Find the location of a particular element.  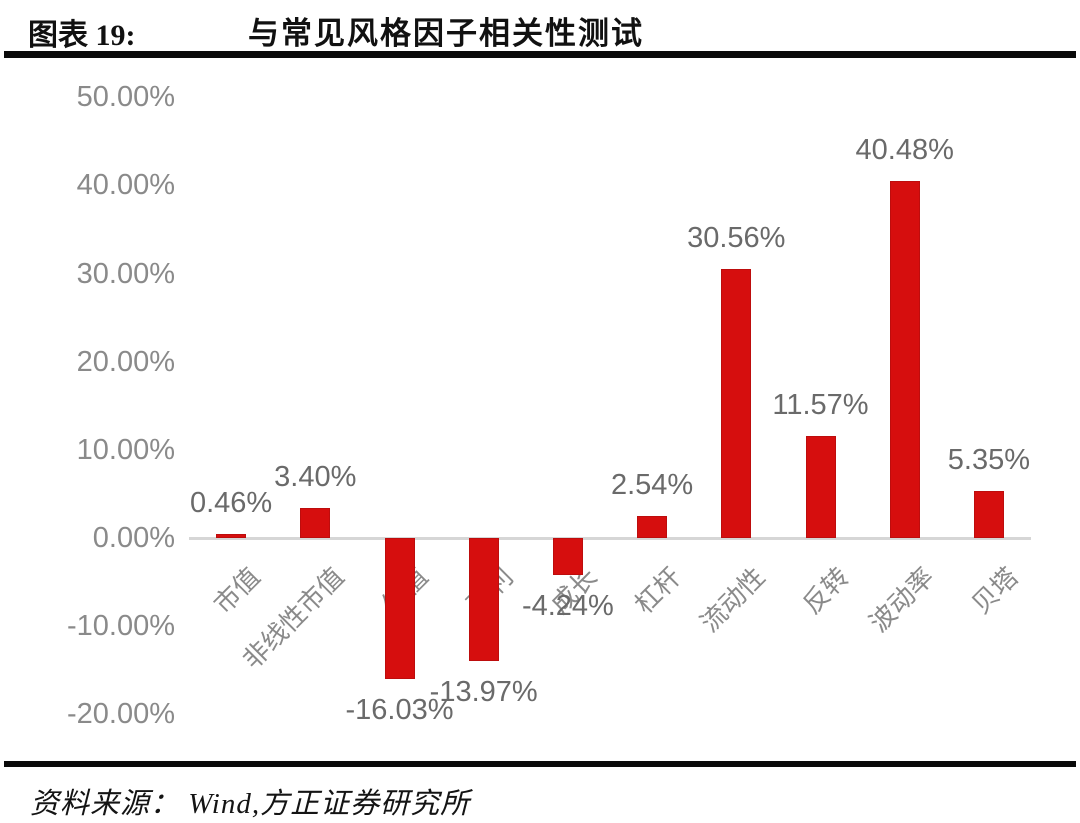

bar-value-label: 11.57% is located at coordinates (820, 405).